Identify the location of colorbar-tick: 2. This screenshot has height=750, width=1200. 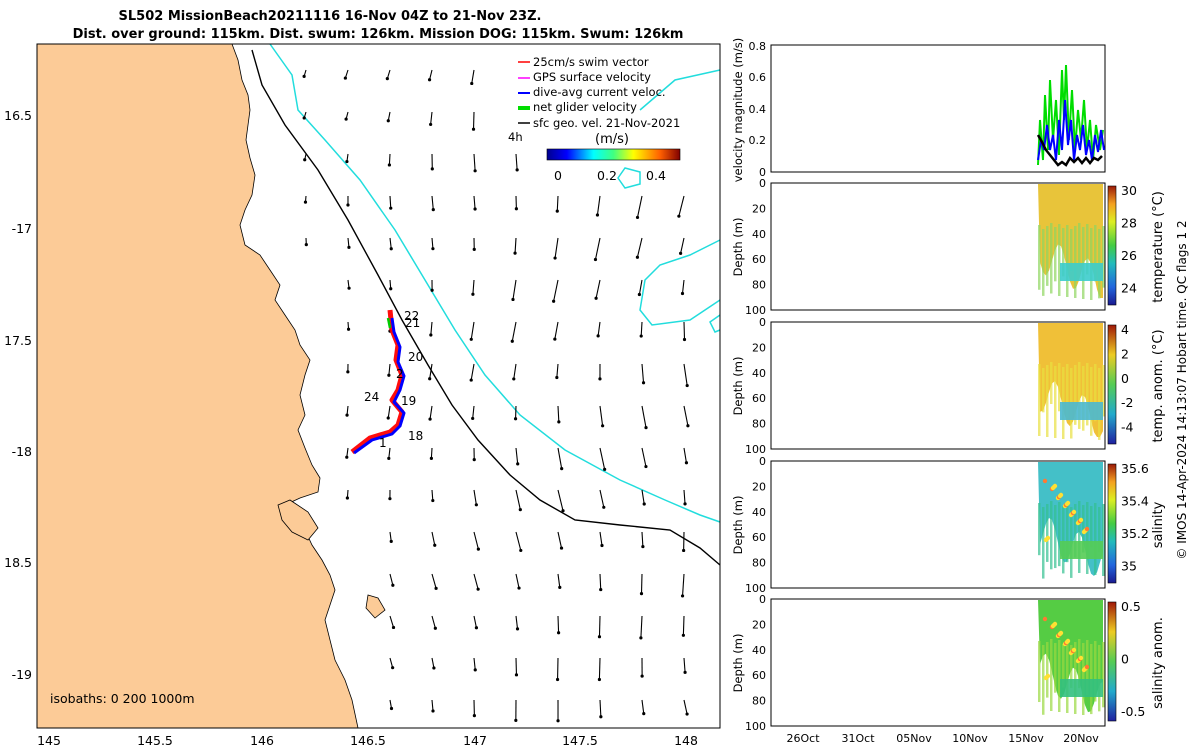
(1125, 353).